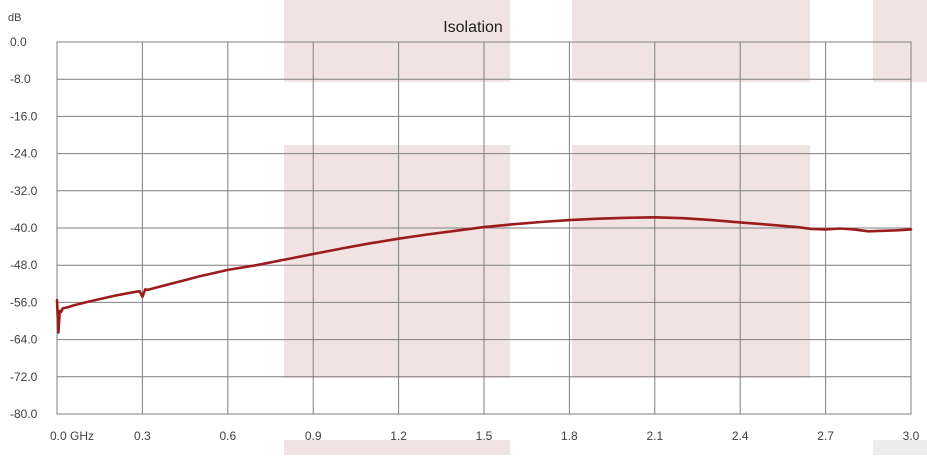 Image resolution: width=927 pixels, height=460 pixels. What do you see at coordinates (740, 436) in the screenshot?
I see `x-tick-label: 2.4` at bounding box center [740, 436].